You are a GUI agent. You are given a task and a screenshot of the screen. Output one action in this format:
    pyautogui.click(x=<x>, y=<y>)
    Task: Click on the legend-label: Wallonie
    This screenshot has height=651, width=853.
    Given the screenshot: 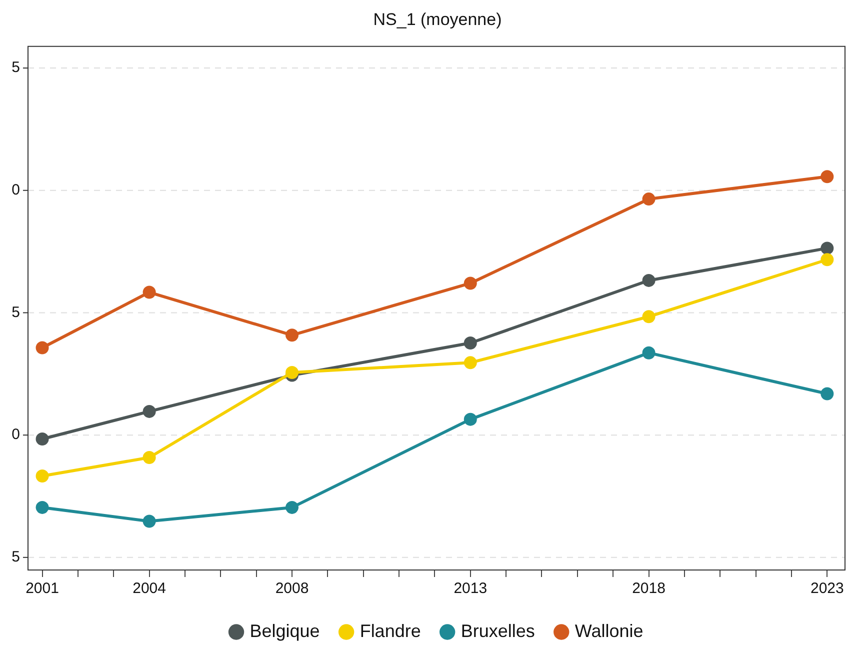 What is the action you would take?
    pyautogui.click(x=609, y=630)
    